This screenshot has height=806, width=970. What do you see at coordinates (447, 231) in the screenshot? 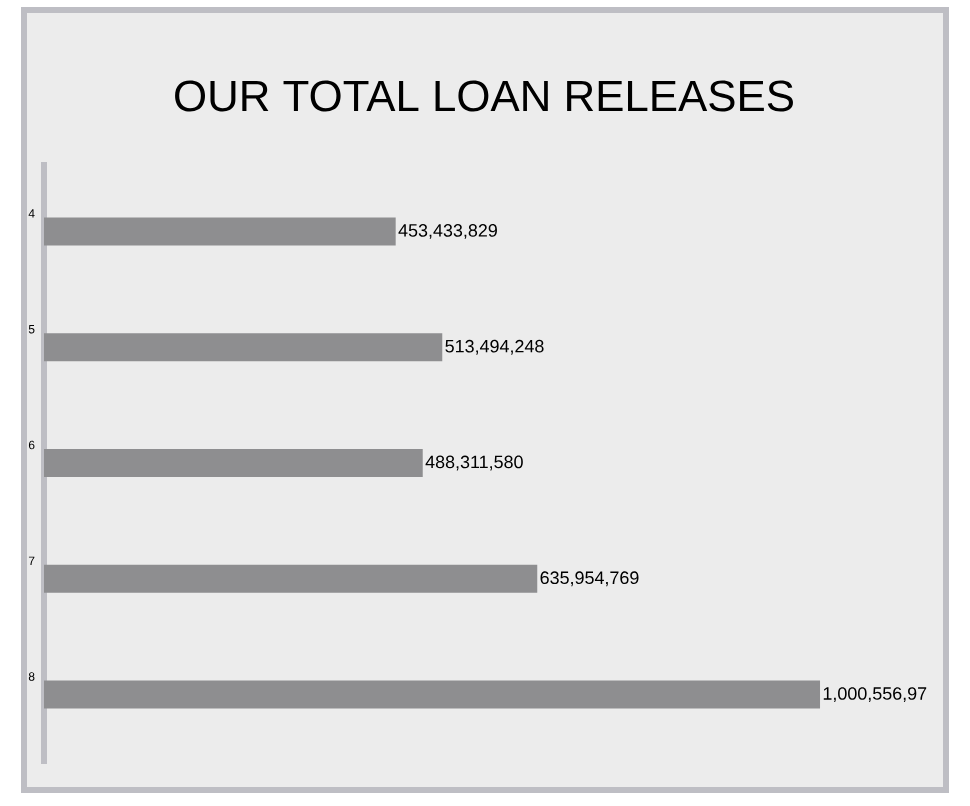
I see `data-label: 453,433,829` at bounding box center [447, 231].